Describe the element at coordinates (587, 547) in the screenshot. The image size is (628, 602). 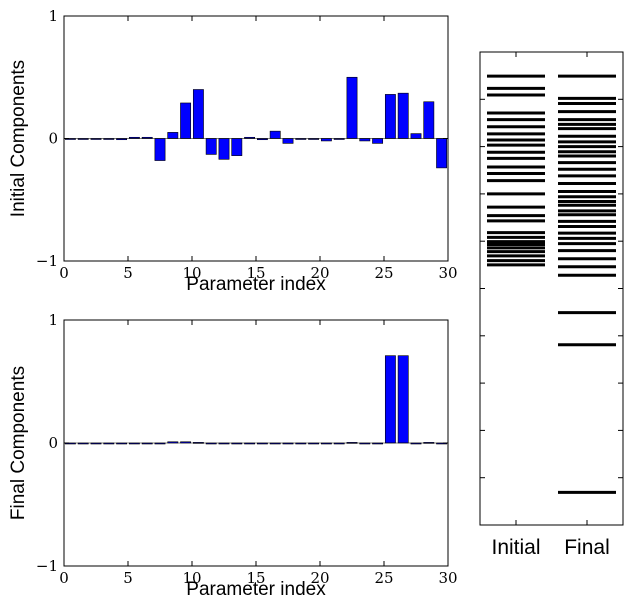
I see `event-category-final: Final` at that location.